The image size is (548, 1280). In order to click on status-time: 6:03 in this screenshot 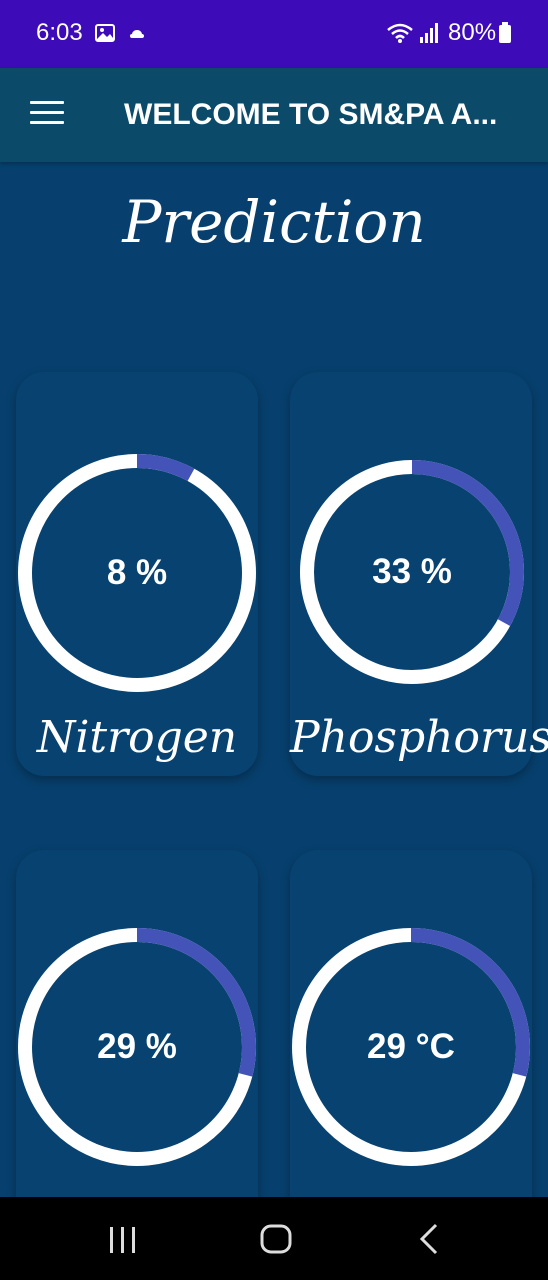, I will do `click(59, 33)`.